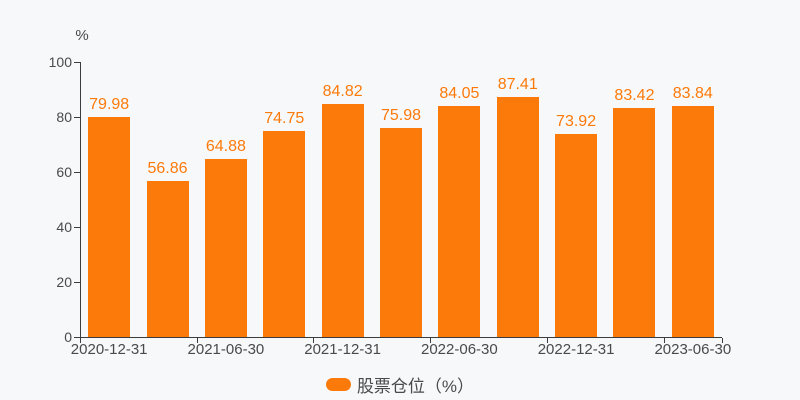 This screenshot has height=400, width=800. I want to click on bar-value-label: 75.98, so click(401, 116).